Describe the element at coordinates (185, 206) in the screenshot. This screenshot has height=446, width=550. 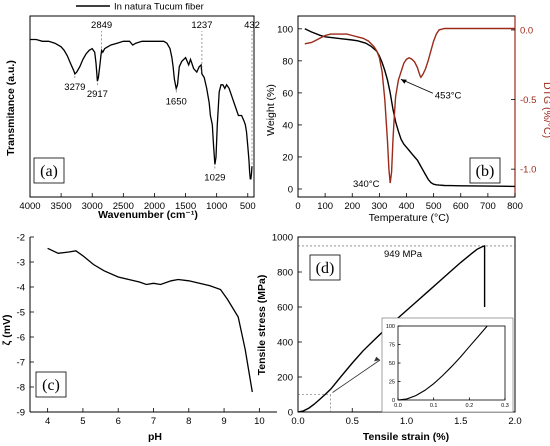
I see `x-tick-label: 1500` at that location.